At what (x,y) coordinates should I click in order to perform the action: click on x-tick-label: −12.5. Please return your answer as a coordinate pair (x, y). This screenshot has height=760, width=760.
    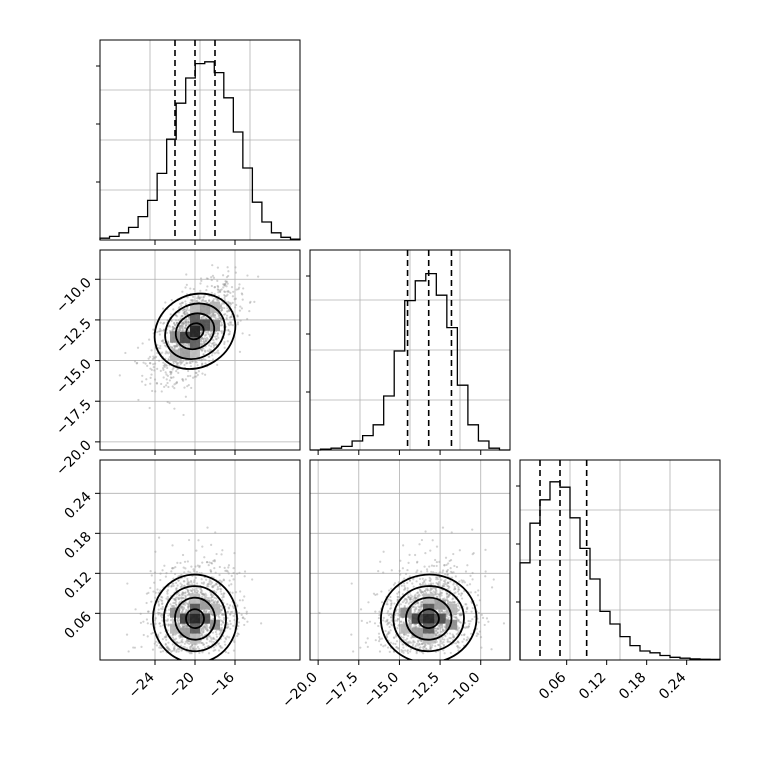
    Looking at the image, I should click on (422, 691).